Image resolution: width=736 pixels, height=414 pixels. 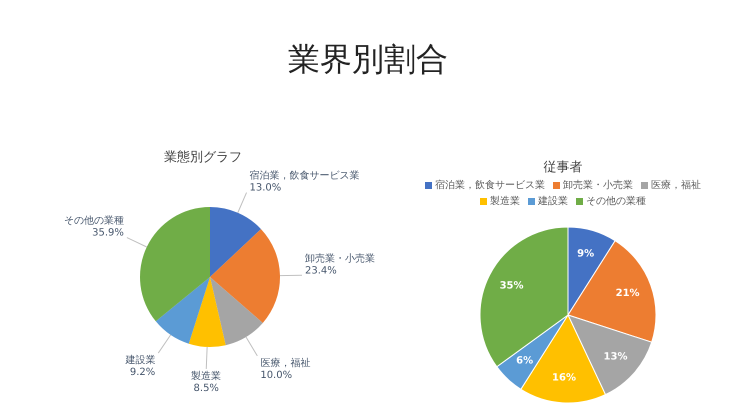 I want to click on slice-label: 宿泊業，飲食サービス業, so click(x=305, y=176).